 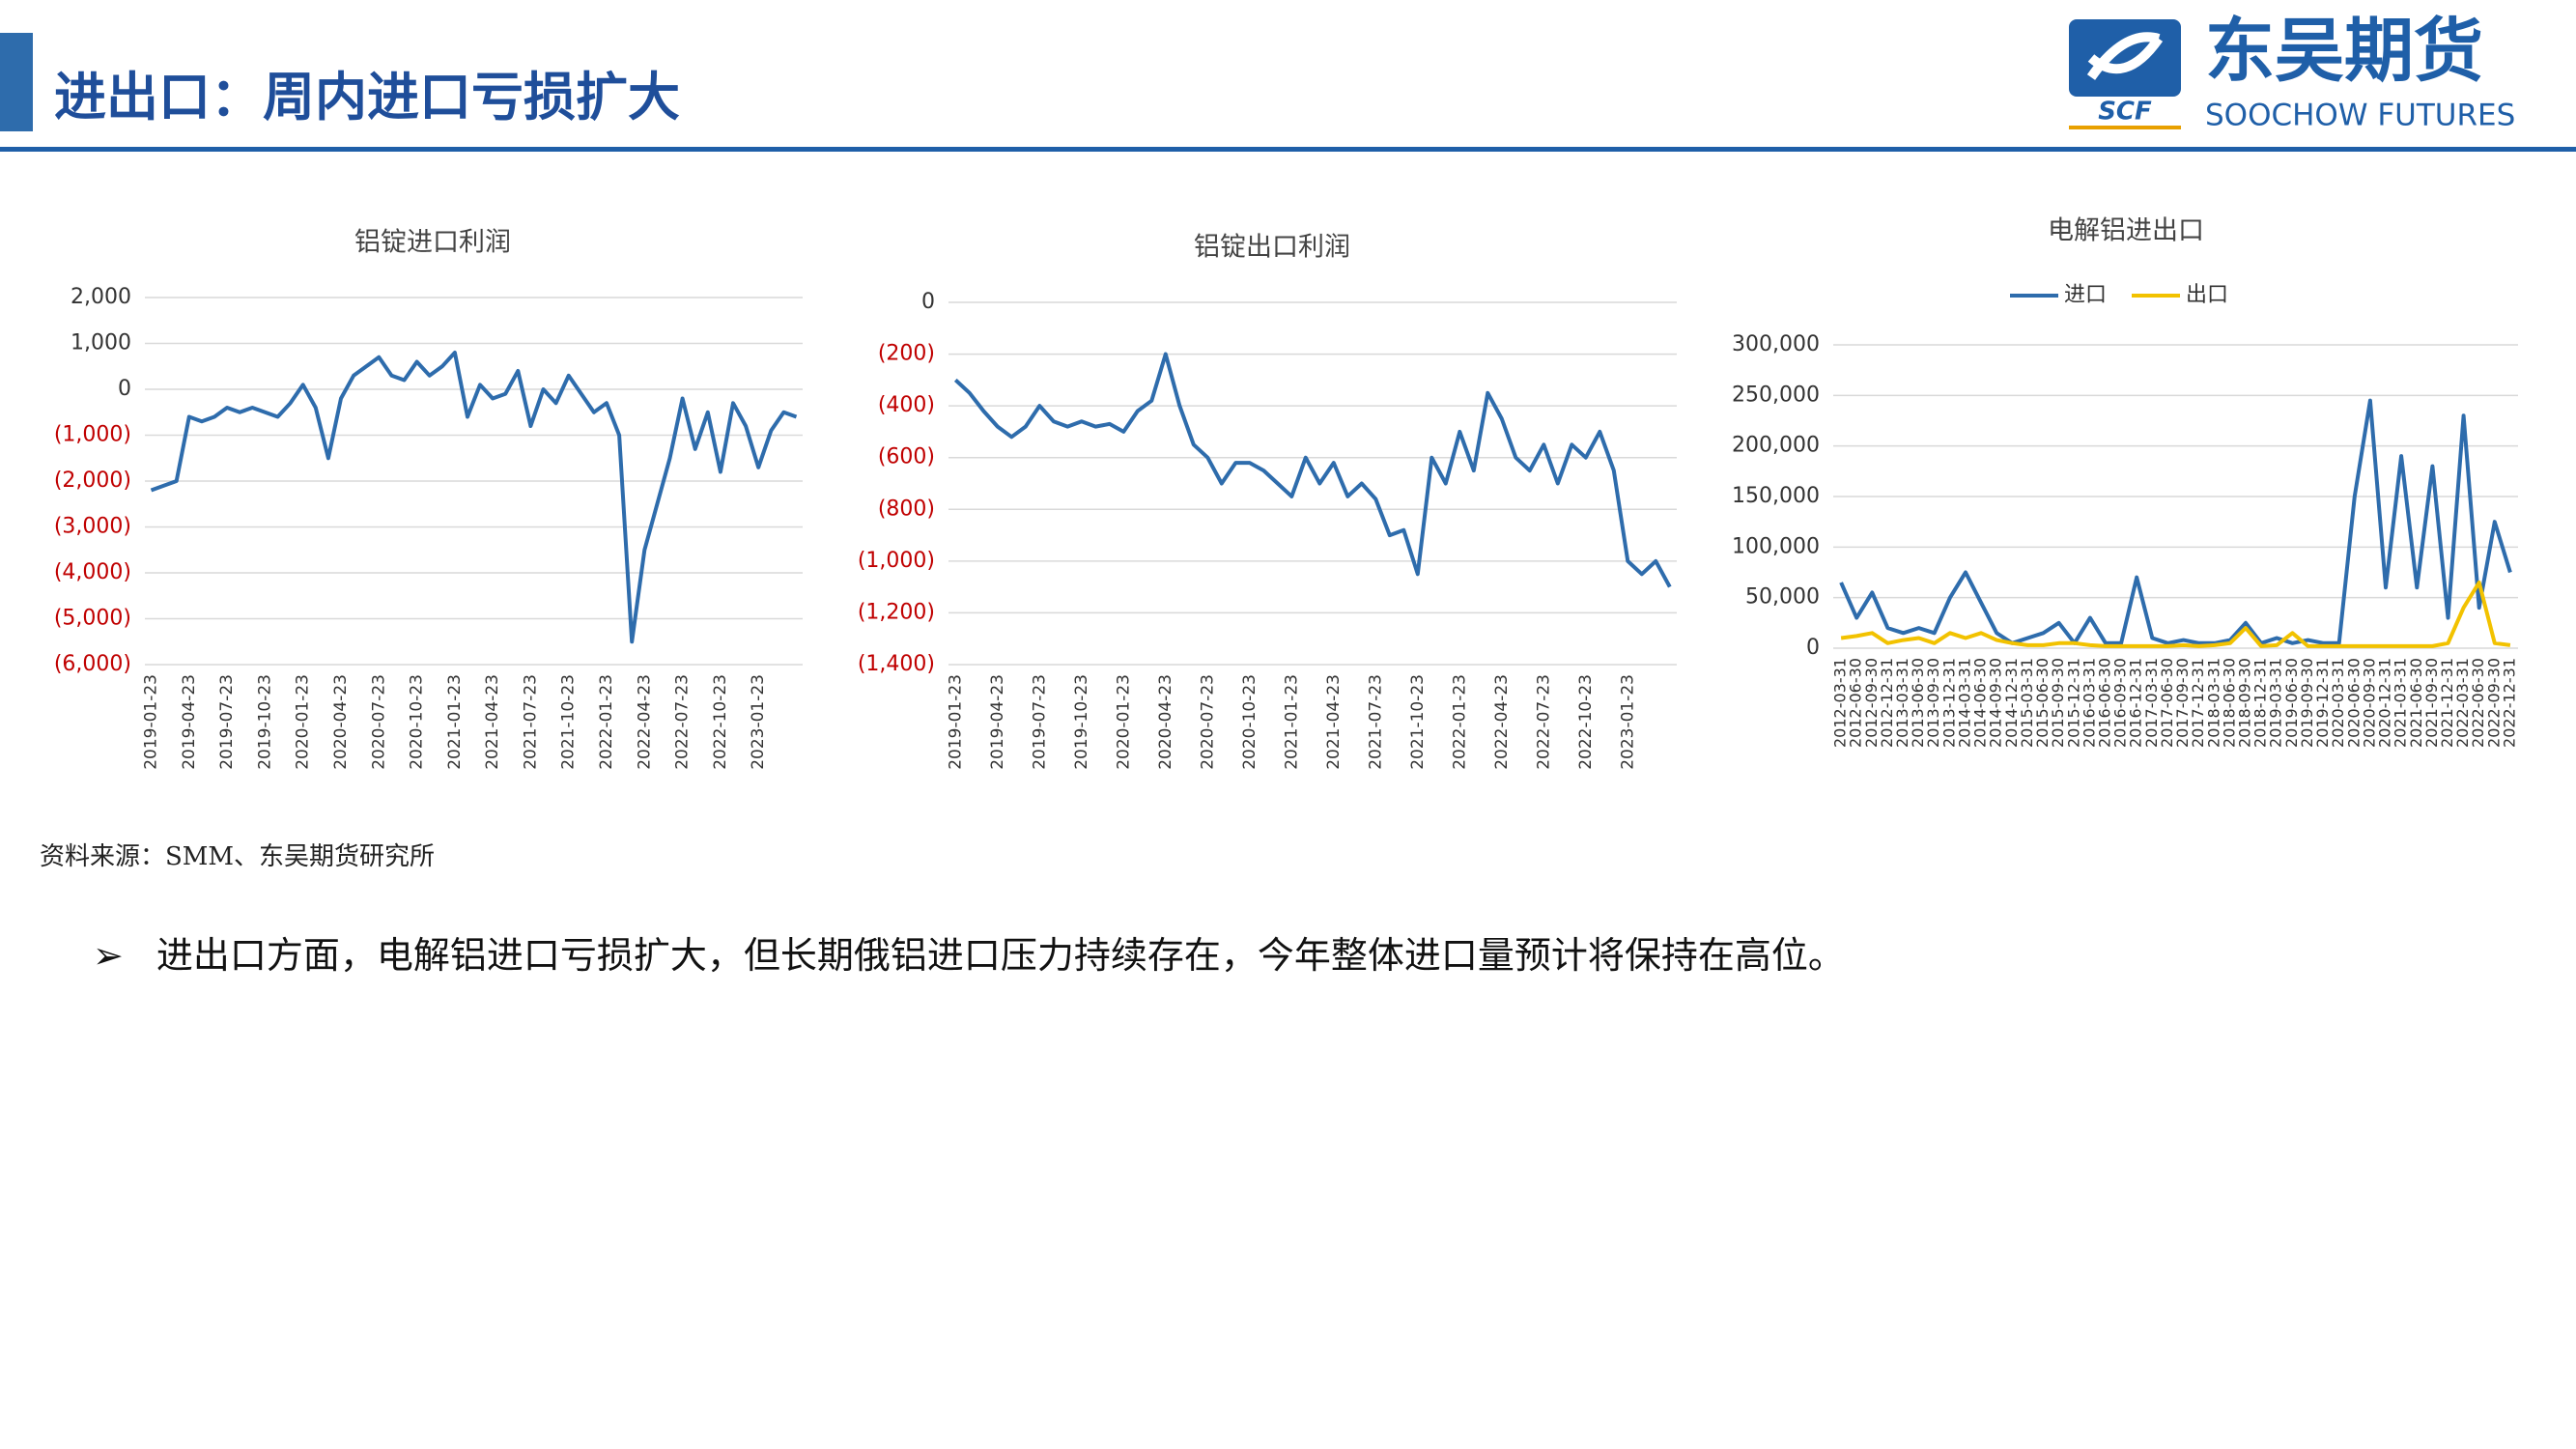 I want to click on x-tick-label: 2020-09-30, so click(x=2369, y=703).